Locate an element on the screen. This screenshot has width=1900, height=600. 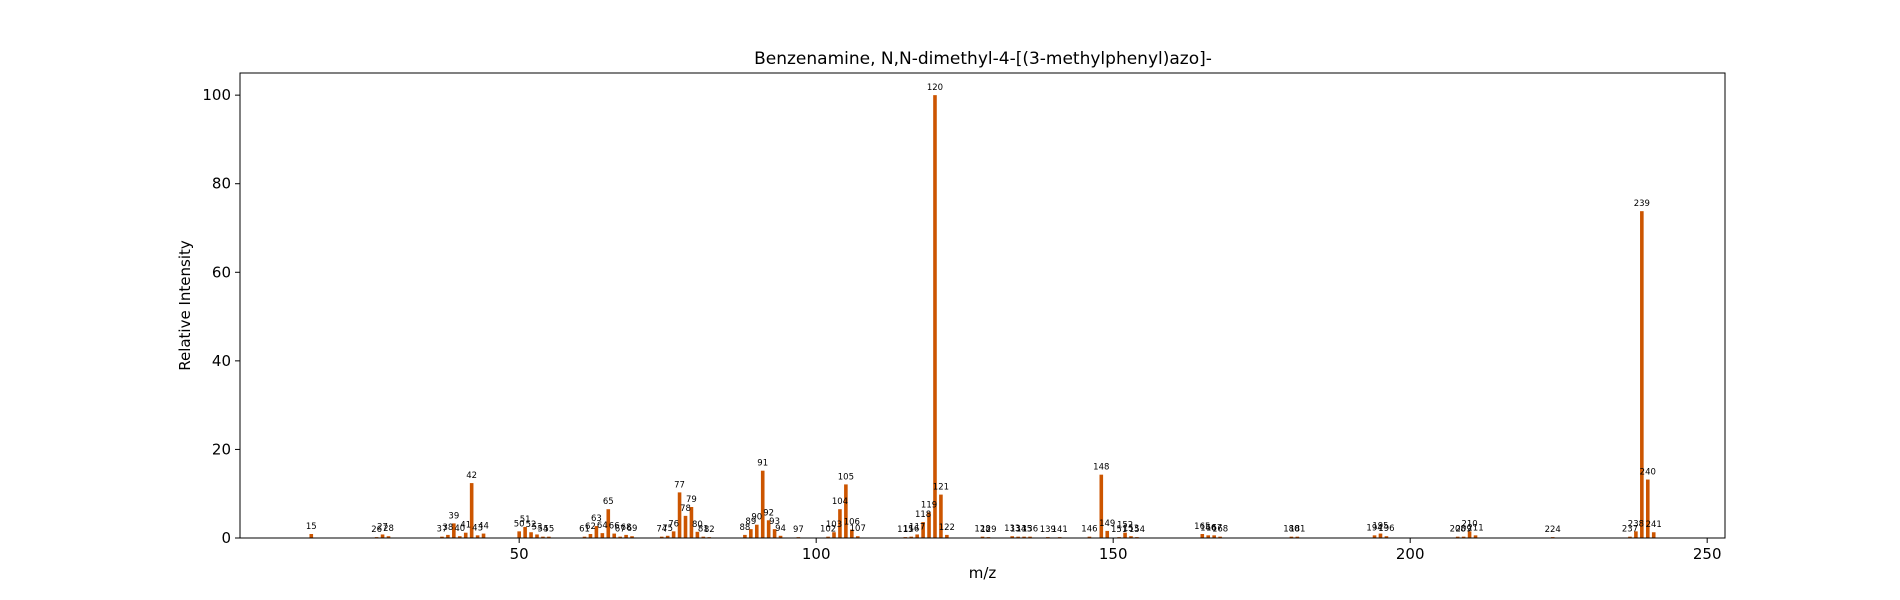
peak-label-121: 121 is located at coordinates (941, 488).